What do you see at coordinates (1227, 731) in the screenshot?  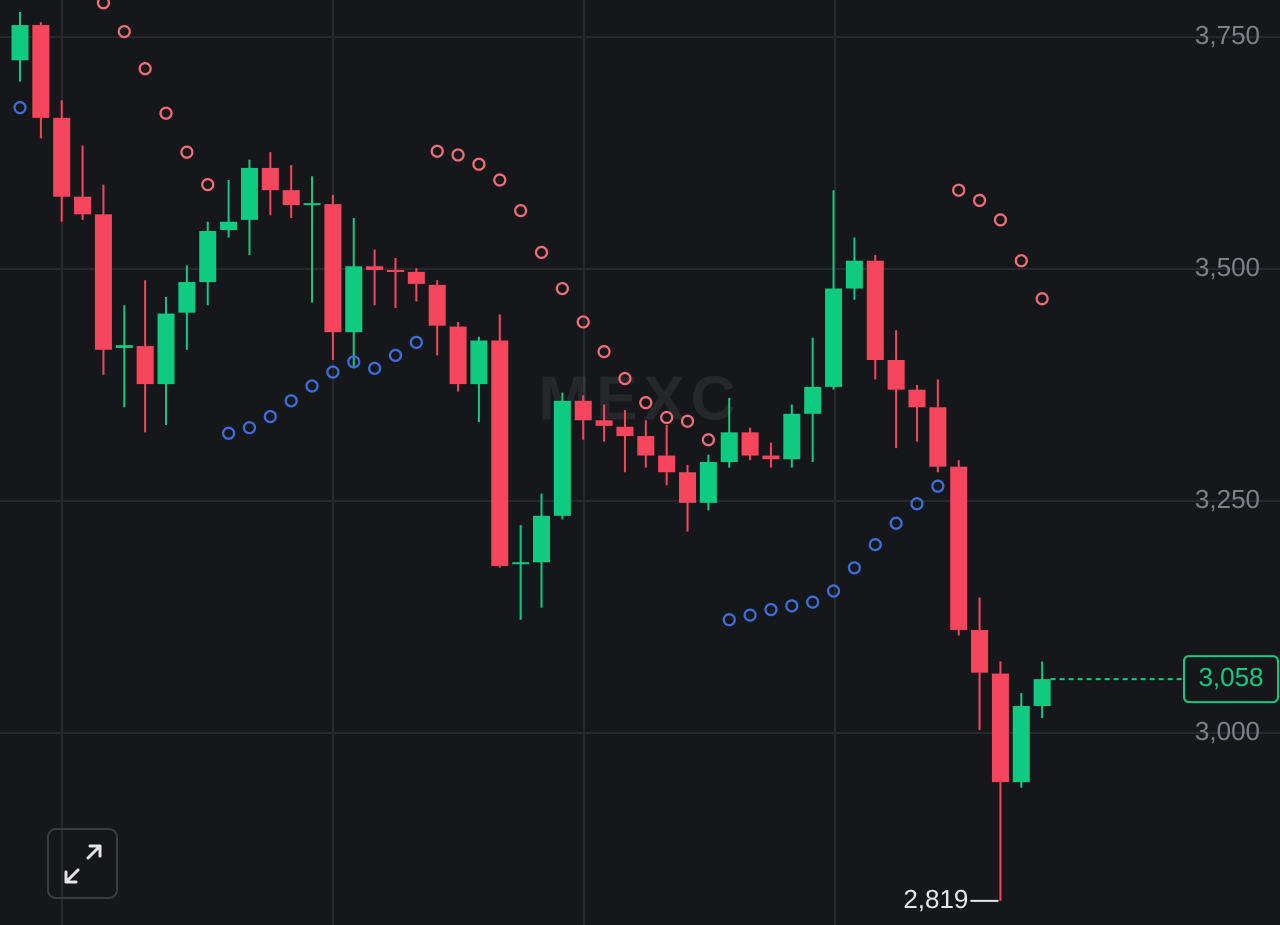 I see `y-tick-label: 3,000` at bounding box center [1227, 731].